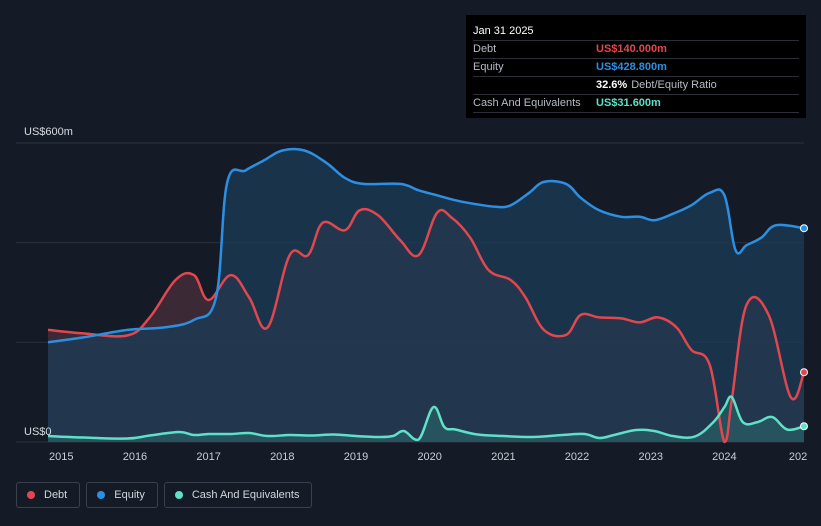 The image size is (821, 526). What do you see at coordinates (48, 132) in the screenshot?
I see `y-tick-label-top: US$600m` at bounding box center [48, 132].